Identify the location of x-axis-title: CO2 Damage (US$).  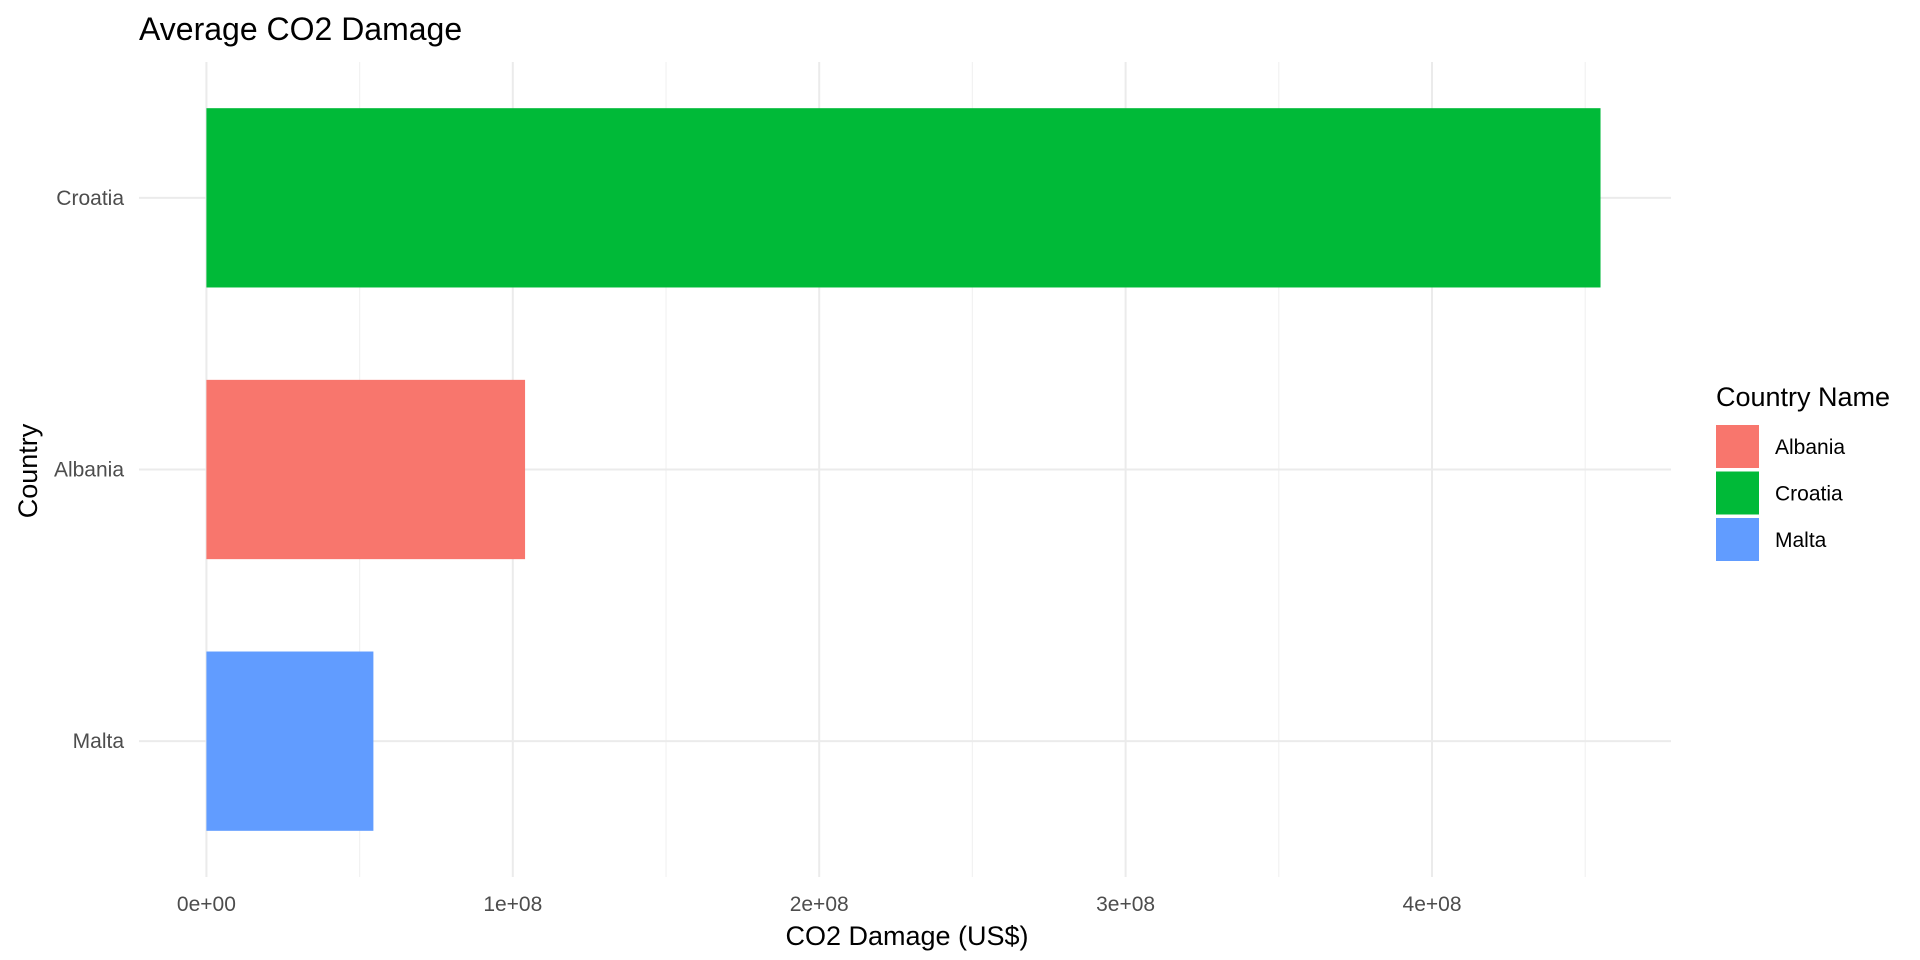
(906, 936).